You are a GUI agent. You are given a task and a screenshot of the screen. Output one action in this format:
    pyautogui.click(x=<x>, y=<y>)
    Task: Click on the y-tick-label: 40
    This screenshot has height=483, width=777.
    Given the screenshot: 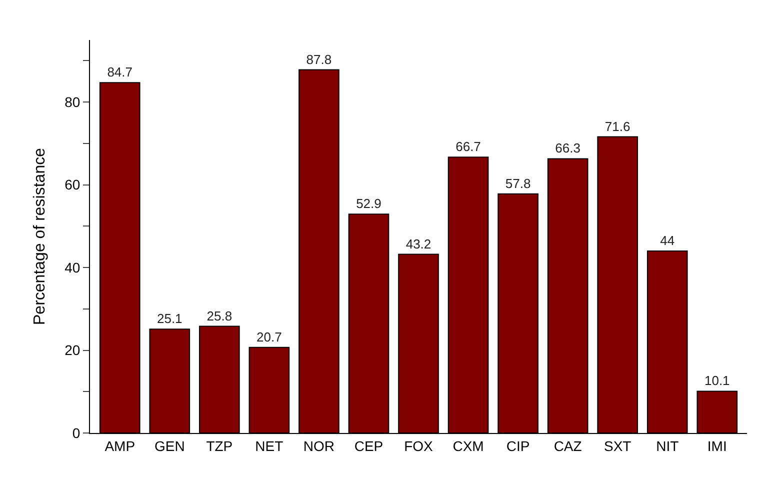 What is the action you would take?
    pyautogui.click(x=72, y=267)
    